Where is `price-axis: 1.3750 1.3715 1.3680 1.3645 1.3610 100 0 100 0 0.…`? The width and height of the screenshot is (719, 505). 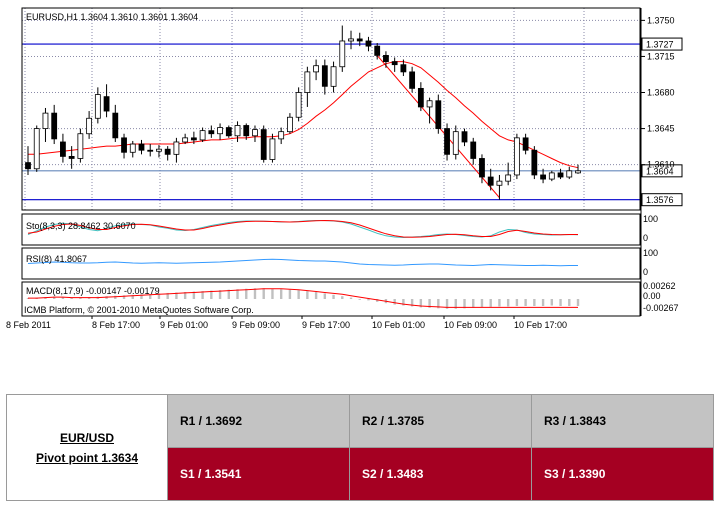
price-axis: 1.3750 1.3715 1.3680 1.3645 1.3610 100 0 100 0 0.… is located at coordinates (660, 164).